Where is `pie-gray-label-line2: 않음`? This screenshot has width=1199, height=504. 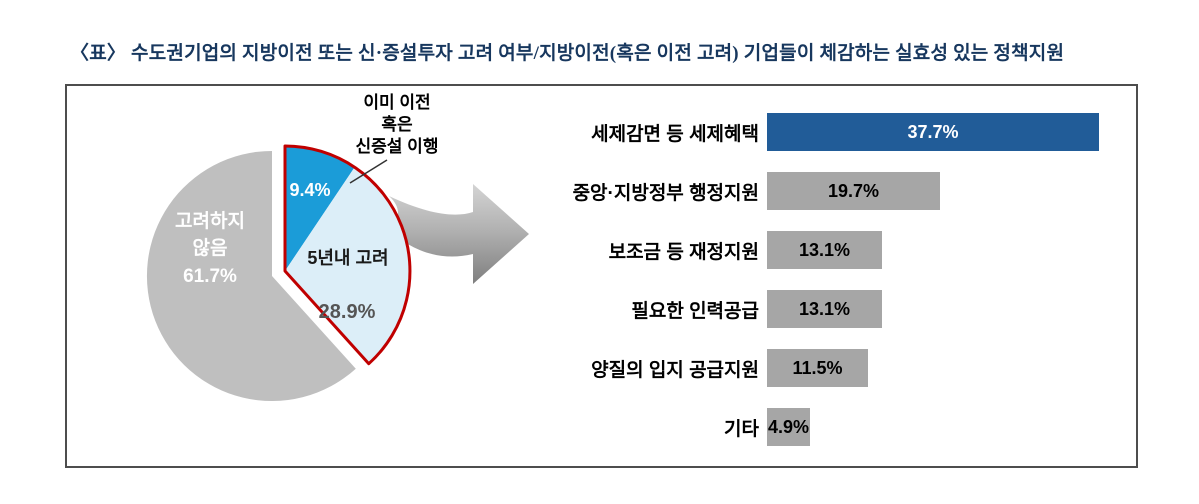 pie-gray-label-line2: 않음 is located at coordinates (210, 248).